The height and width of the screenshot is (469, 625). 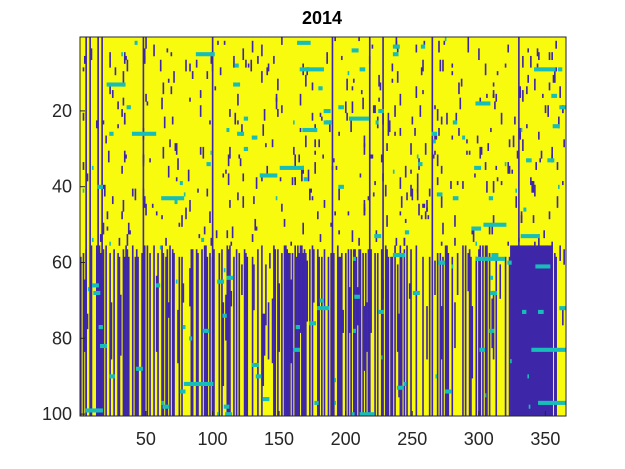 I want to click on y-axis: 20 40 60 80 100, so click(x=63, y=262).